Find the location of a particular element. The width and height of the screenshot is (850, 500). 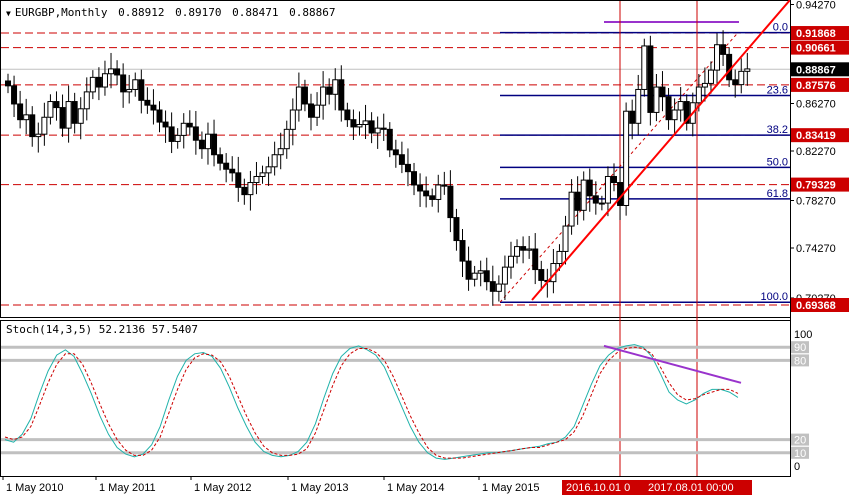

time-tick-label: 1 May 2010 is located at coordinates (34, 488).